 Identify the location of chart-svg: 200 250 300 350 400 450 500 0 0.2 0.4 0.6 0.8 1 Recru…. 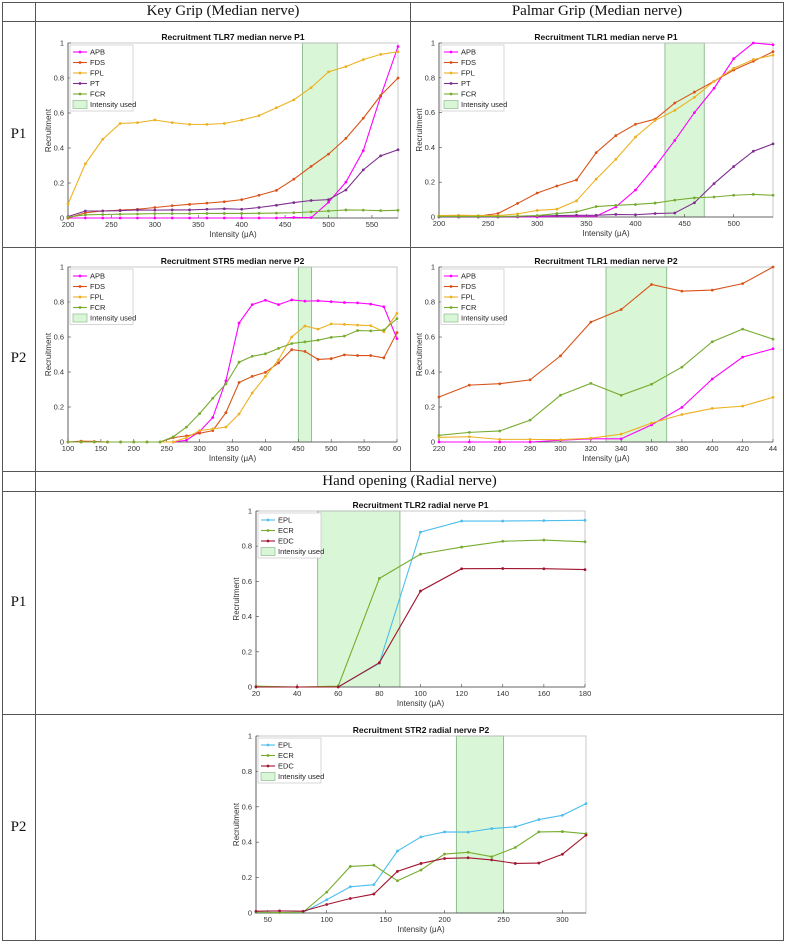
(595, 135).